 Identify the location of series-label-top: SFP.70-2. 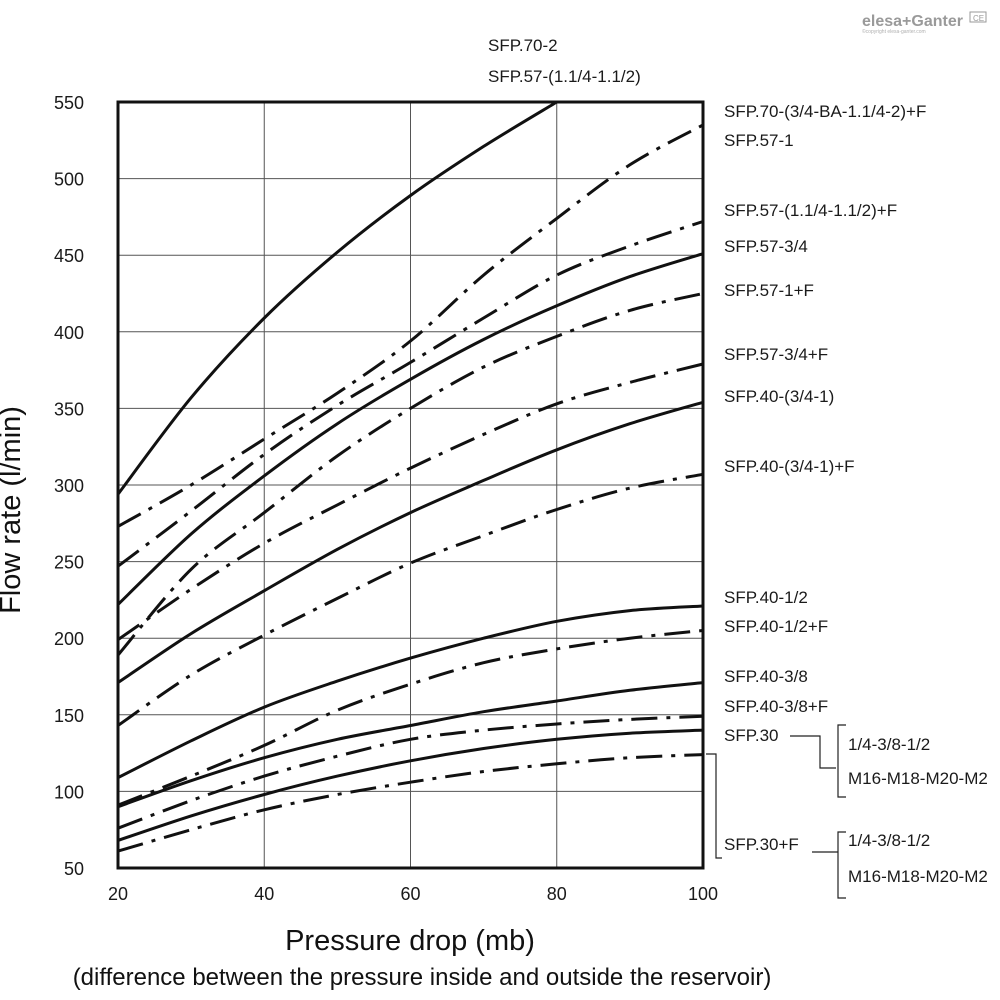
(523, 45).